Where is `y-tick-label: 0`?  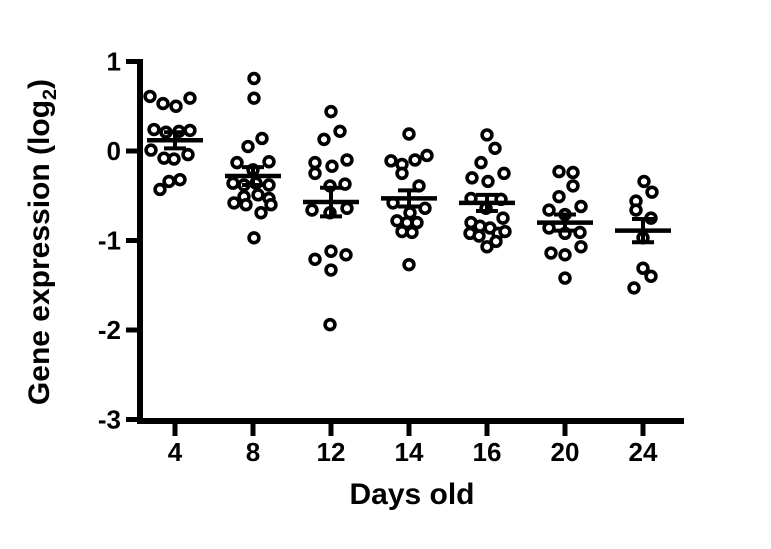
y-tick-label: 0 is located at coordinates (114, 151).